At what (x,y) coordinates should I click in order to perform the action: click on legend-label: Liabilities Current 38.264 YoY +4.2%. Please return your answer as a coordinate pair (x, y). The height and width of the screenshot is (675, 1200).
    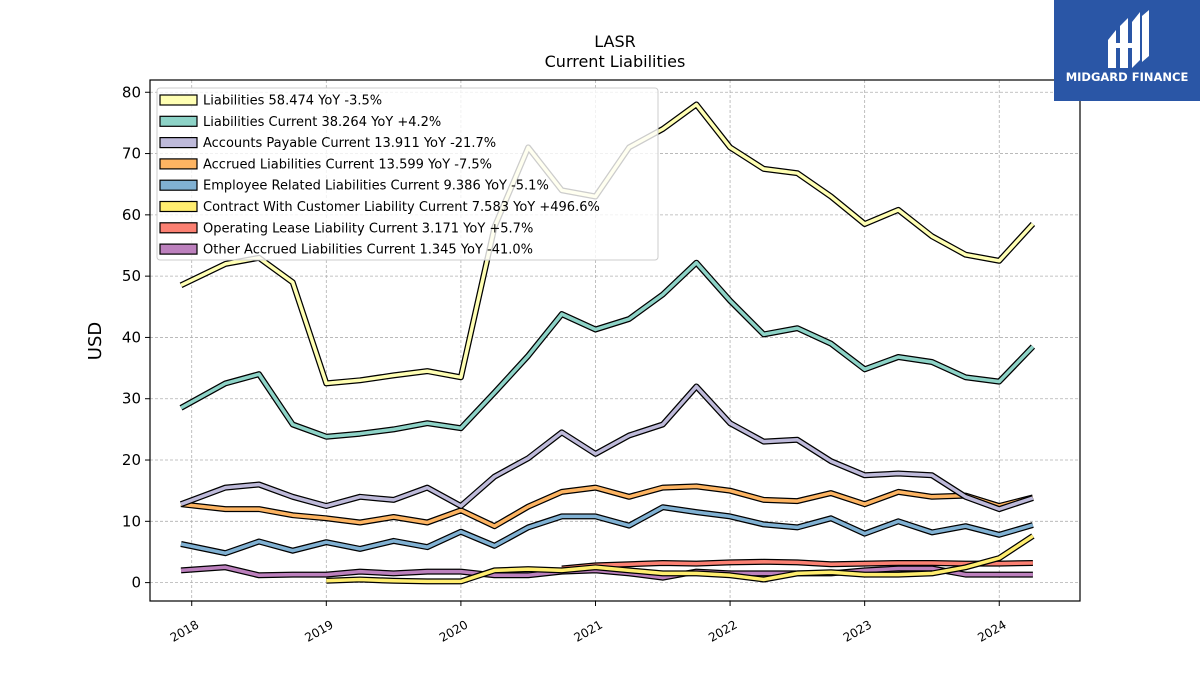
    Looking at the image, I should click on (322, 122).